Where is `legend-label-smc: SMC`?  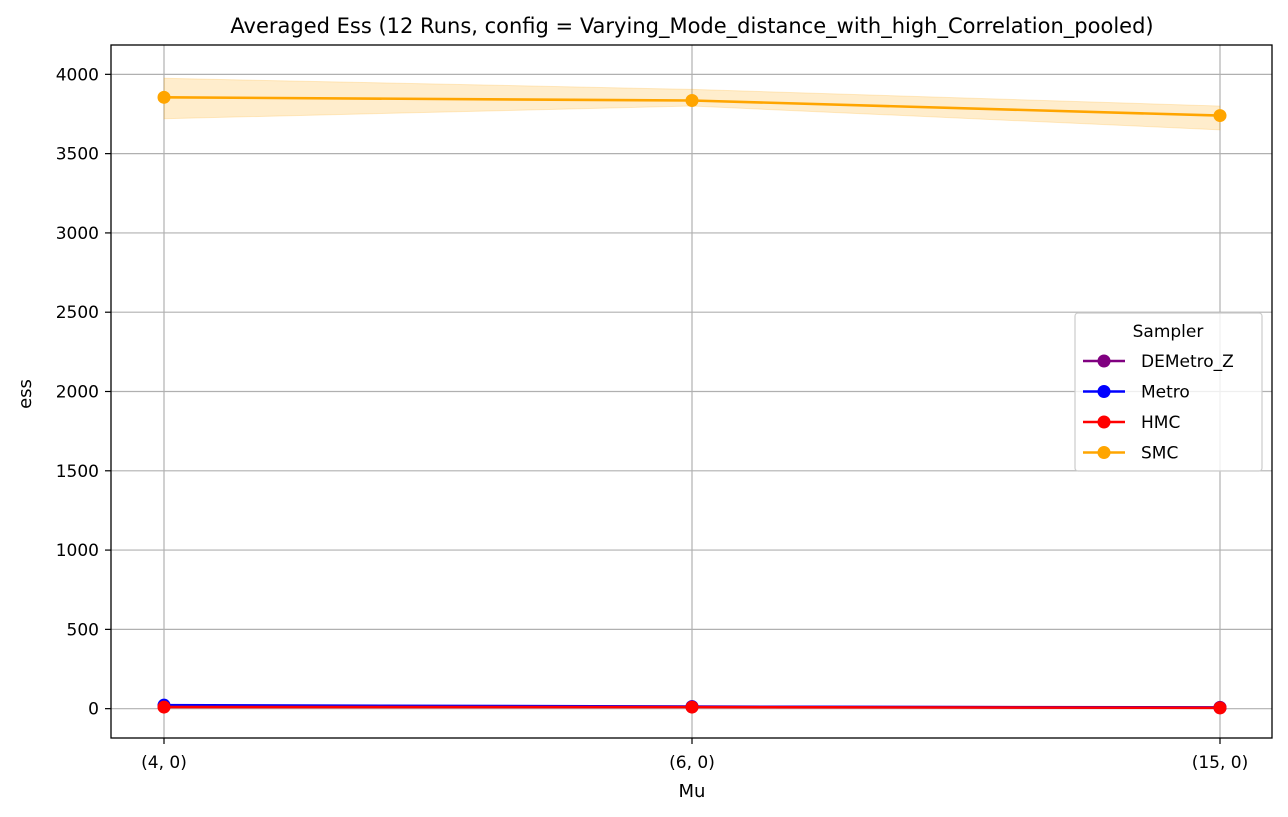 legend-label-smc: SMC is located at coordinates (1159, 454).